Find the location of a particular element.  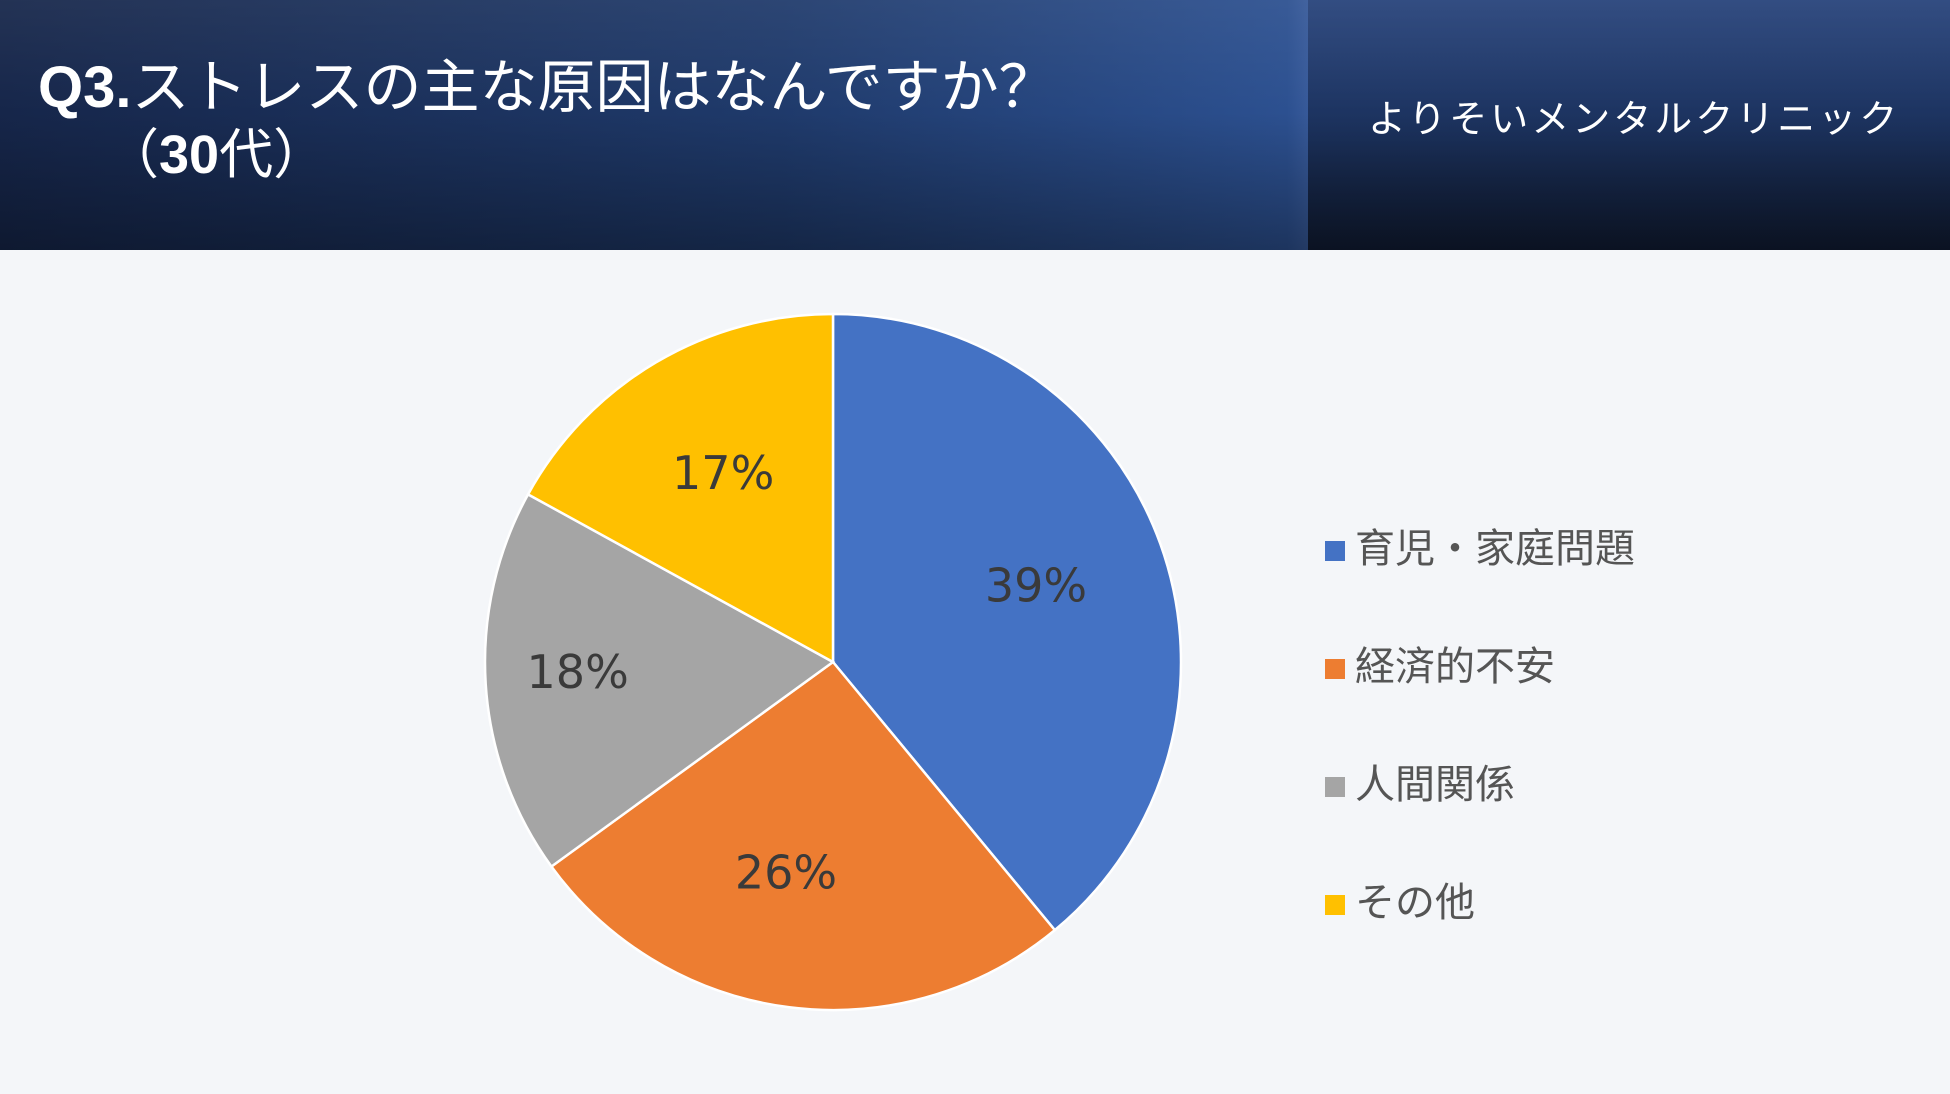

legend-label: 育児・家庭問題 is located at coordinates (1495, 549).